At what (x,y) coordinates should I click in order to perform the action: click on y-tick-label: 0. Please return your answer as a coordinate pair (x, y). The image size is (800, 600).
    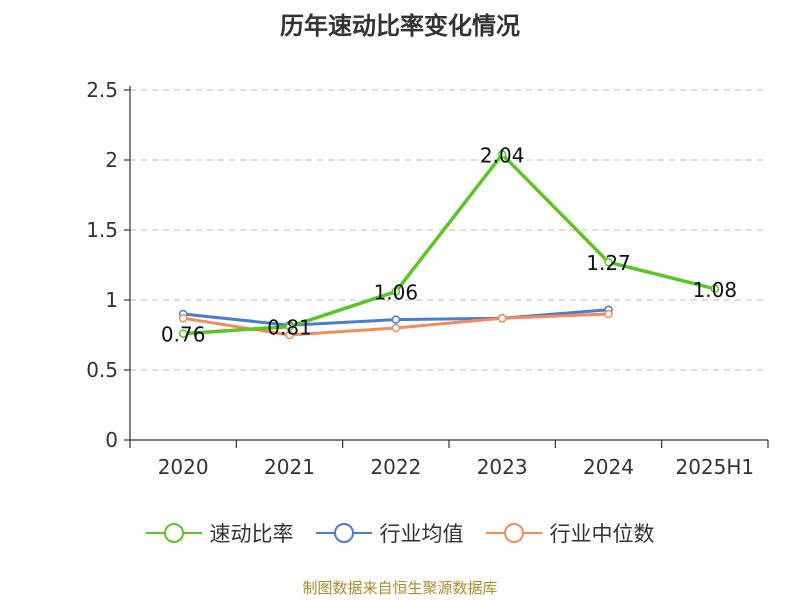
    Looking at the image, I should click on (111, 440).